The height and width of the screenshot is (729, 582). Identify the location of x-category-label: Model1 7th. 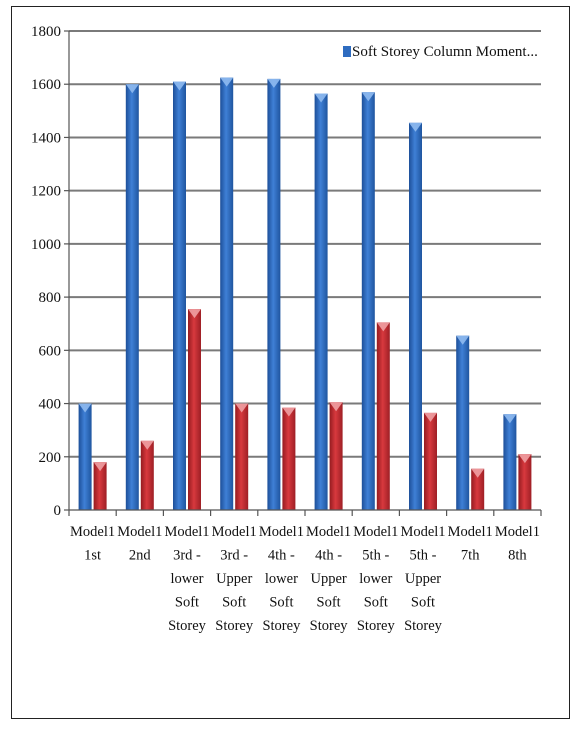
(470, 544).